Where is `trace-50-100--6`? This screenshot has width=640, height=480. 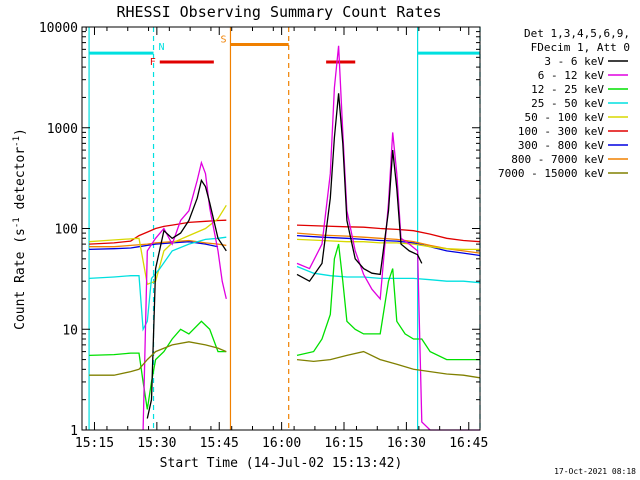 trace-50-100--6 is located at coordinates (158, 245).